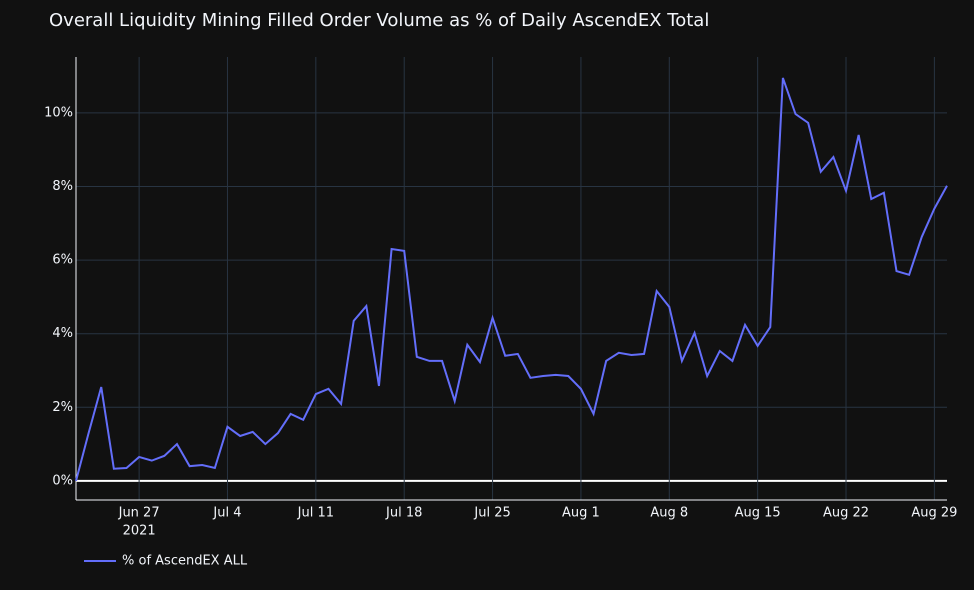 The image size is (974, 590). I want to click on y-tick-label: 2%, so click(62, 407).